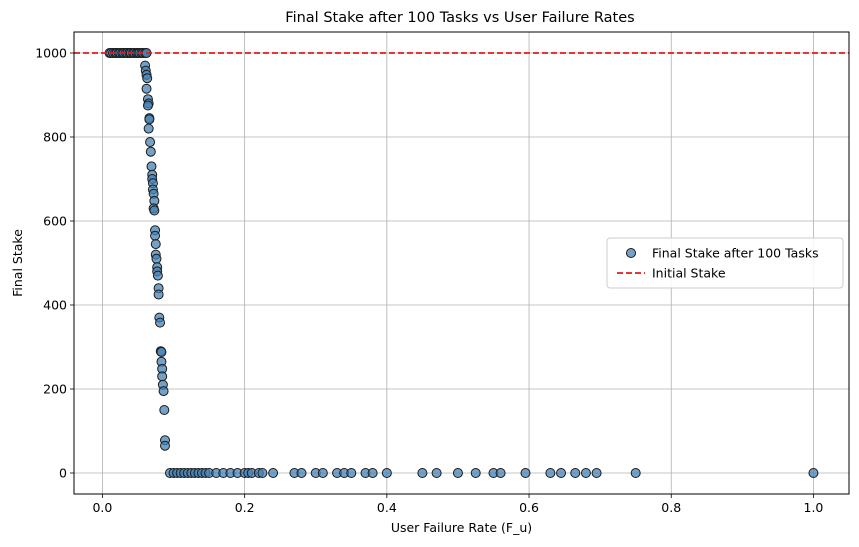  Describe the element at coordinates (17, 263) in the screenshot. I see `y-axis-label: Final Stake` at that location.